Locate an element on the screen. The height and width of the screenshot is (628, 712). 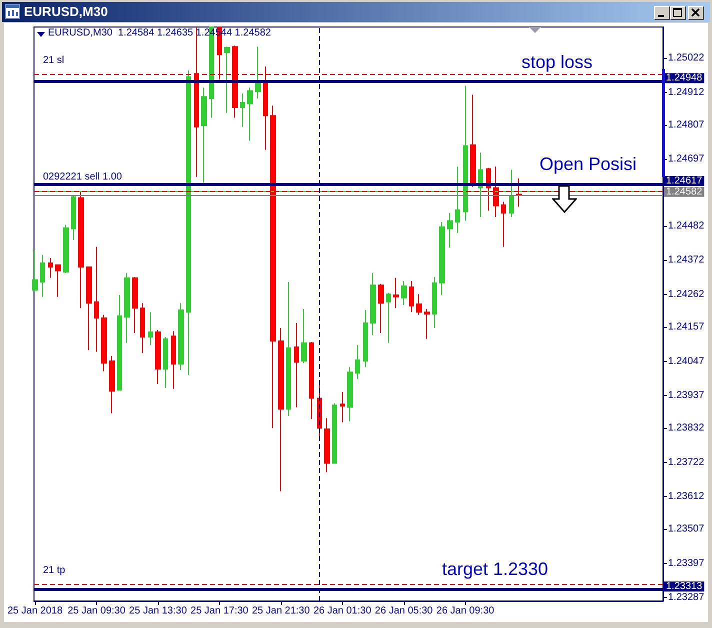
x-tick-label: 26 Jan 01:30 is located at coordinates (342, 611).